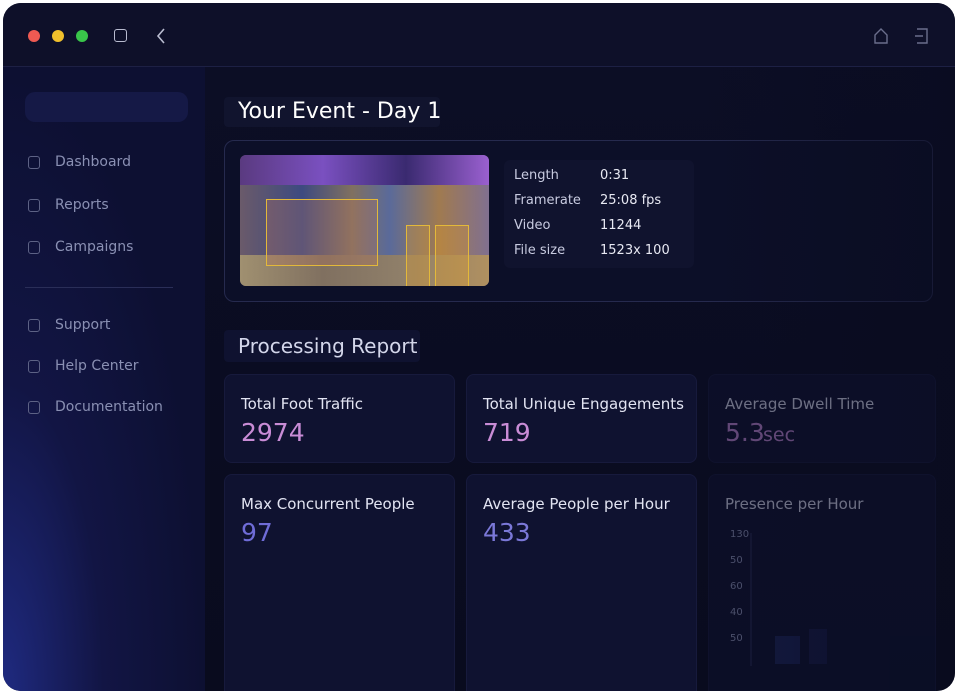 The width and height of the screenshot is (958, 694). What do you see at coordinates (106, 107) in the screenshot?
I see `search-box` at bounding box center [106, 107].